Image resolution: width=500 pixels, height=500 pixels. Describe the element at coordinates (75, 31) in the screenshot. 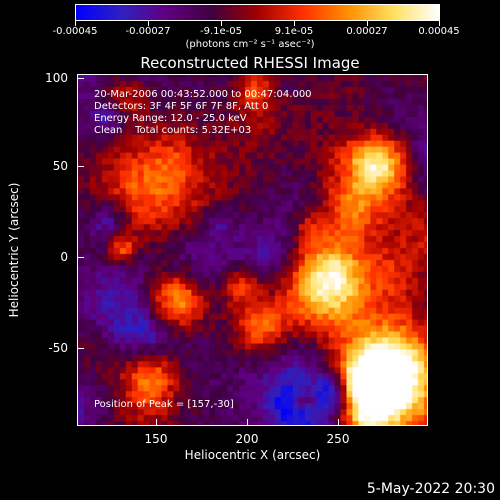

I see `colorbar-label: -0.00045` at that location.